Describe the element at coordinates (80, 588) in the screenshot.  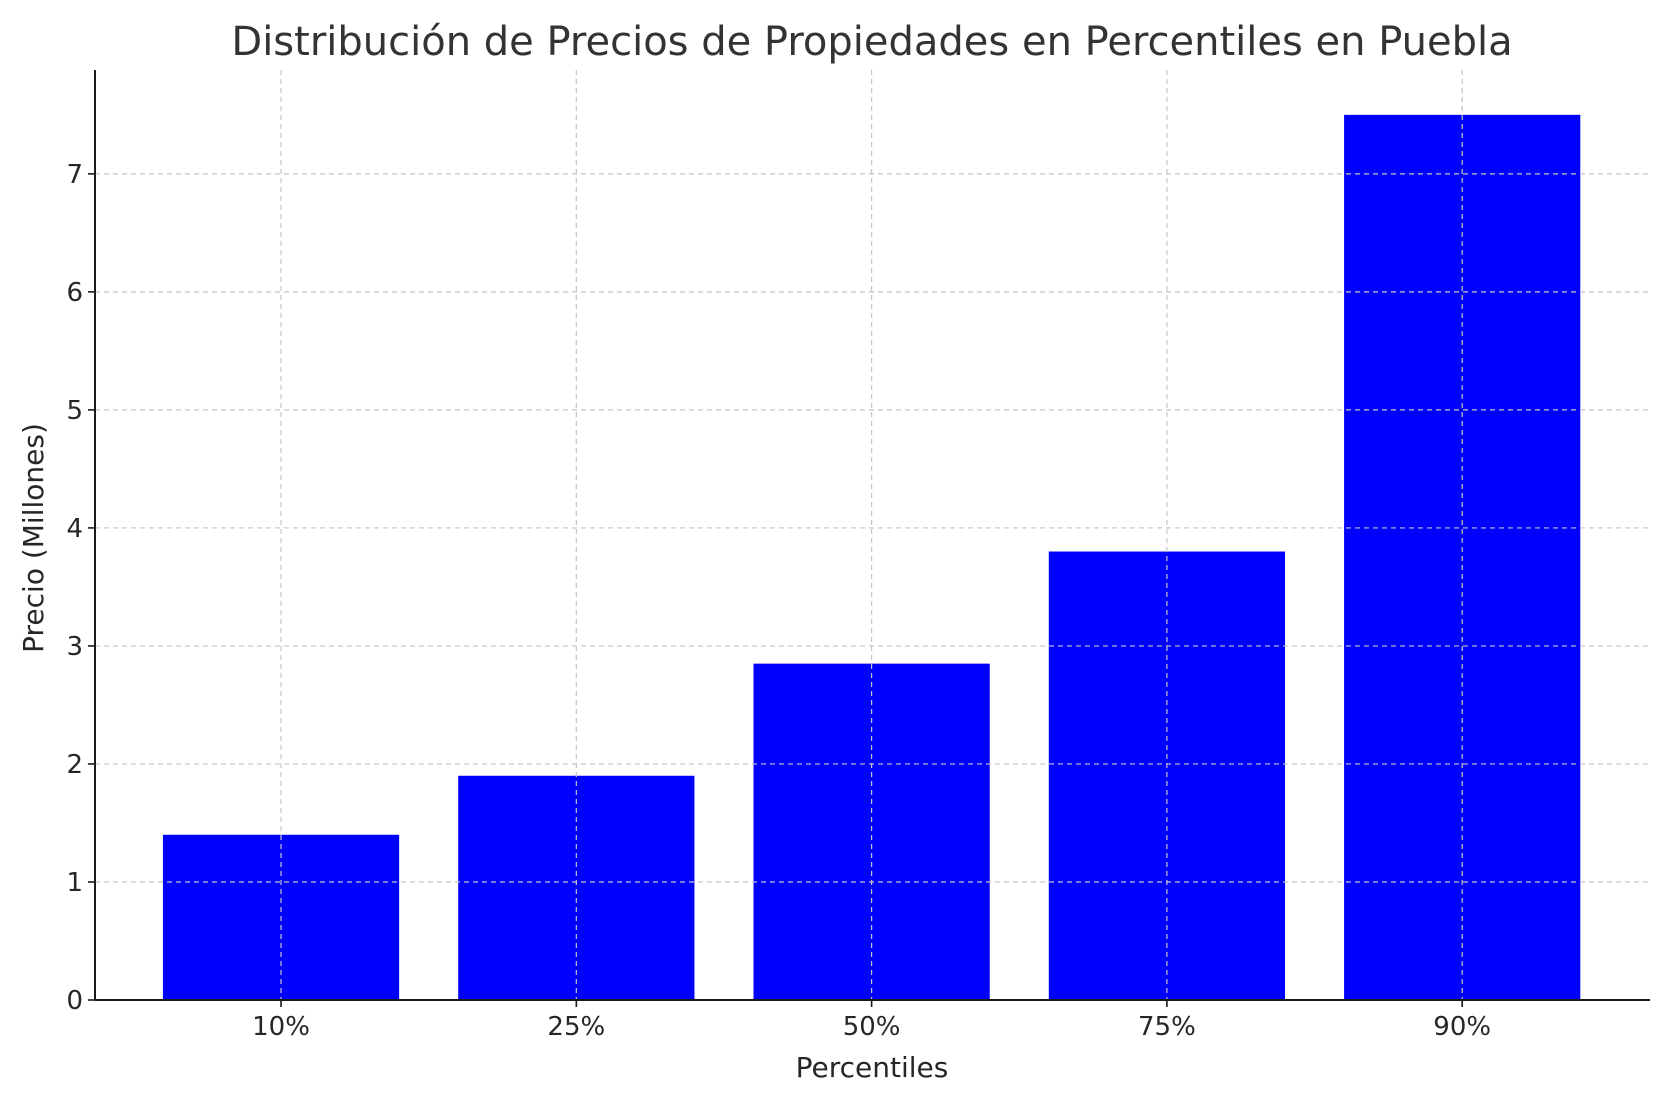
I see `y-axis-ticks: 0 1 2 3 4 5 6 7` at that location.